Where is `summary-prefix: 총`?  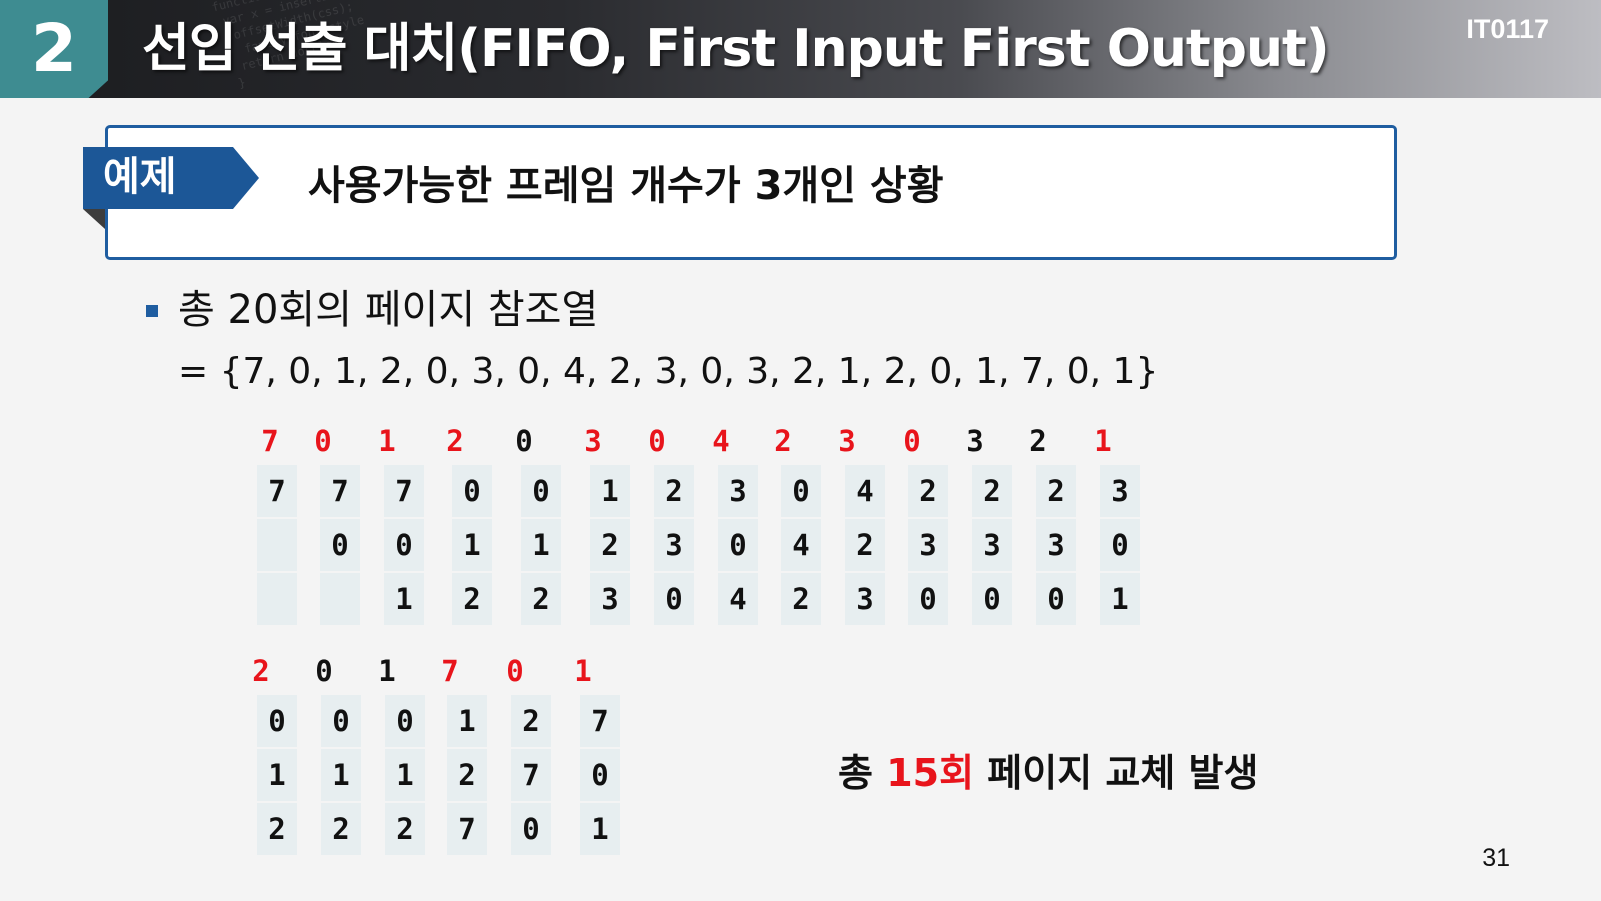 summary-prefix: 총 is located at coordinates (862, 773).